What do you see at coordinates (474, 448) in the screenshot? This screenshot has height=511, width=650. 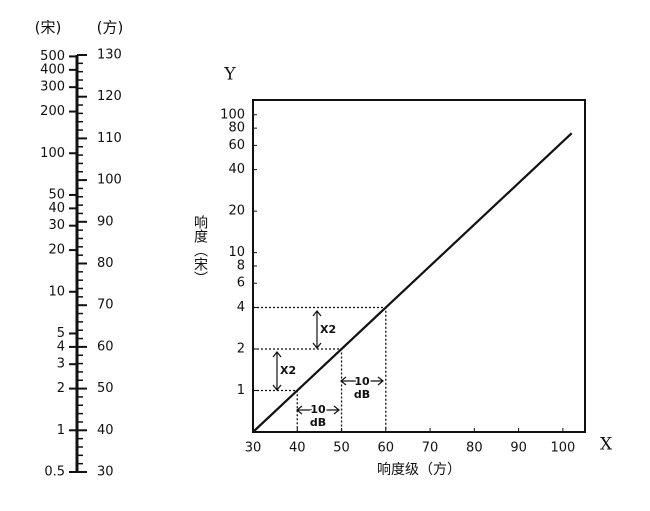 I see `x-tick-label: 80` at bounding box center [474, 448].